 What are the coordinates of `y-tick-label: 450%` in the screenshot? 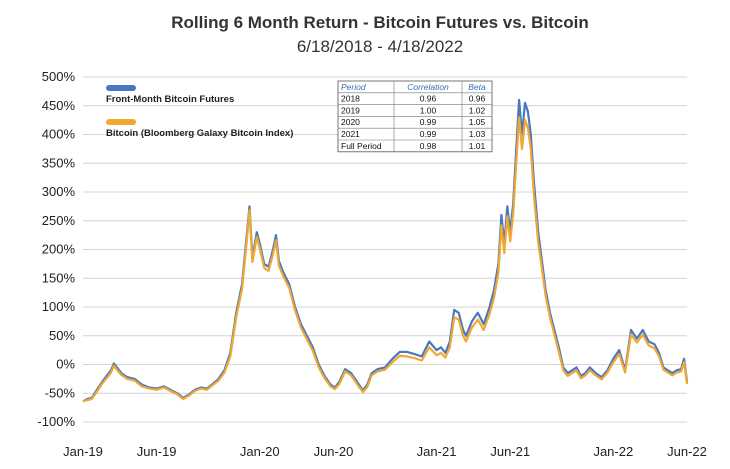 It's located at (59, 105).